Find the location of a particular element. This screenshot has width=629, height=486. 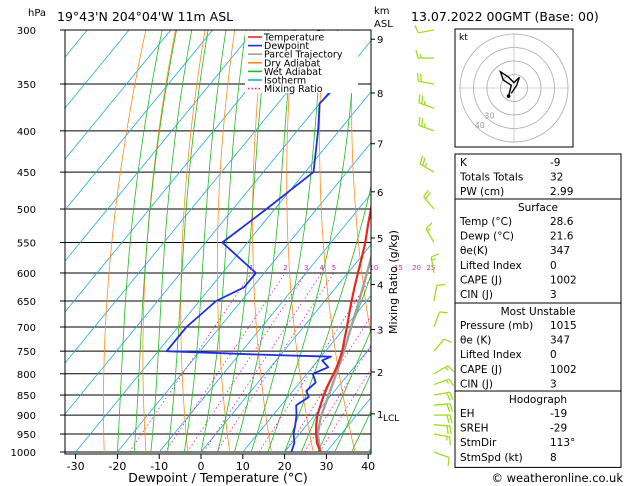

table-row-value: 28.6 is located at coordinates (562, 222).